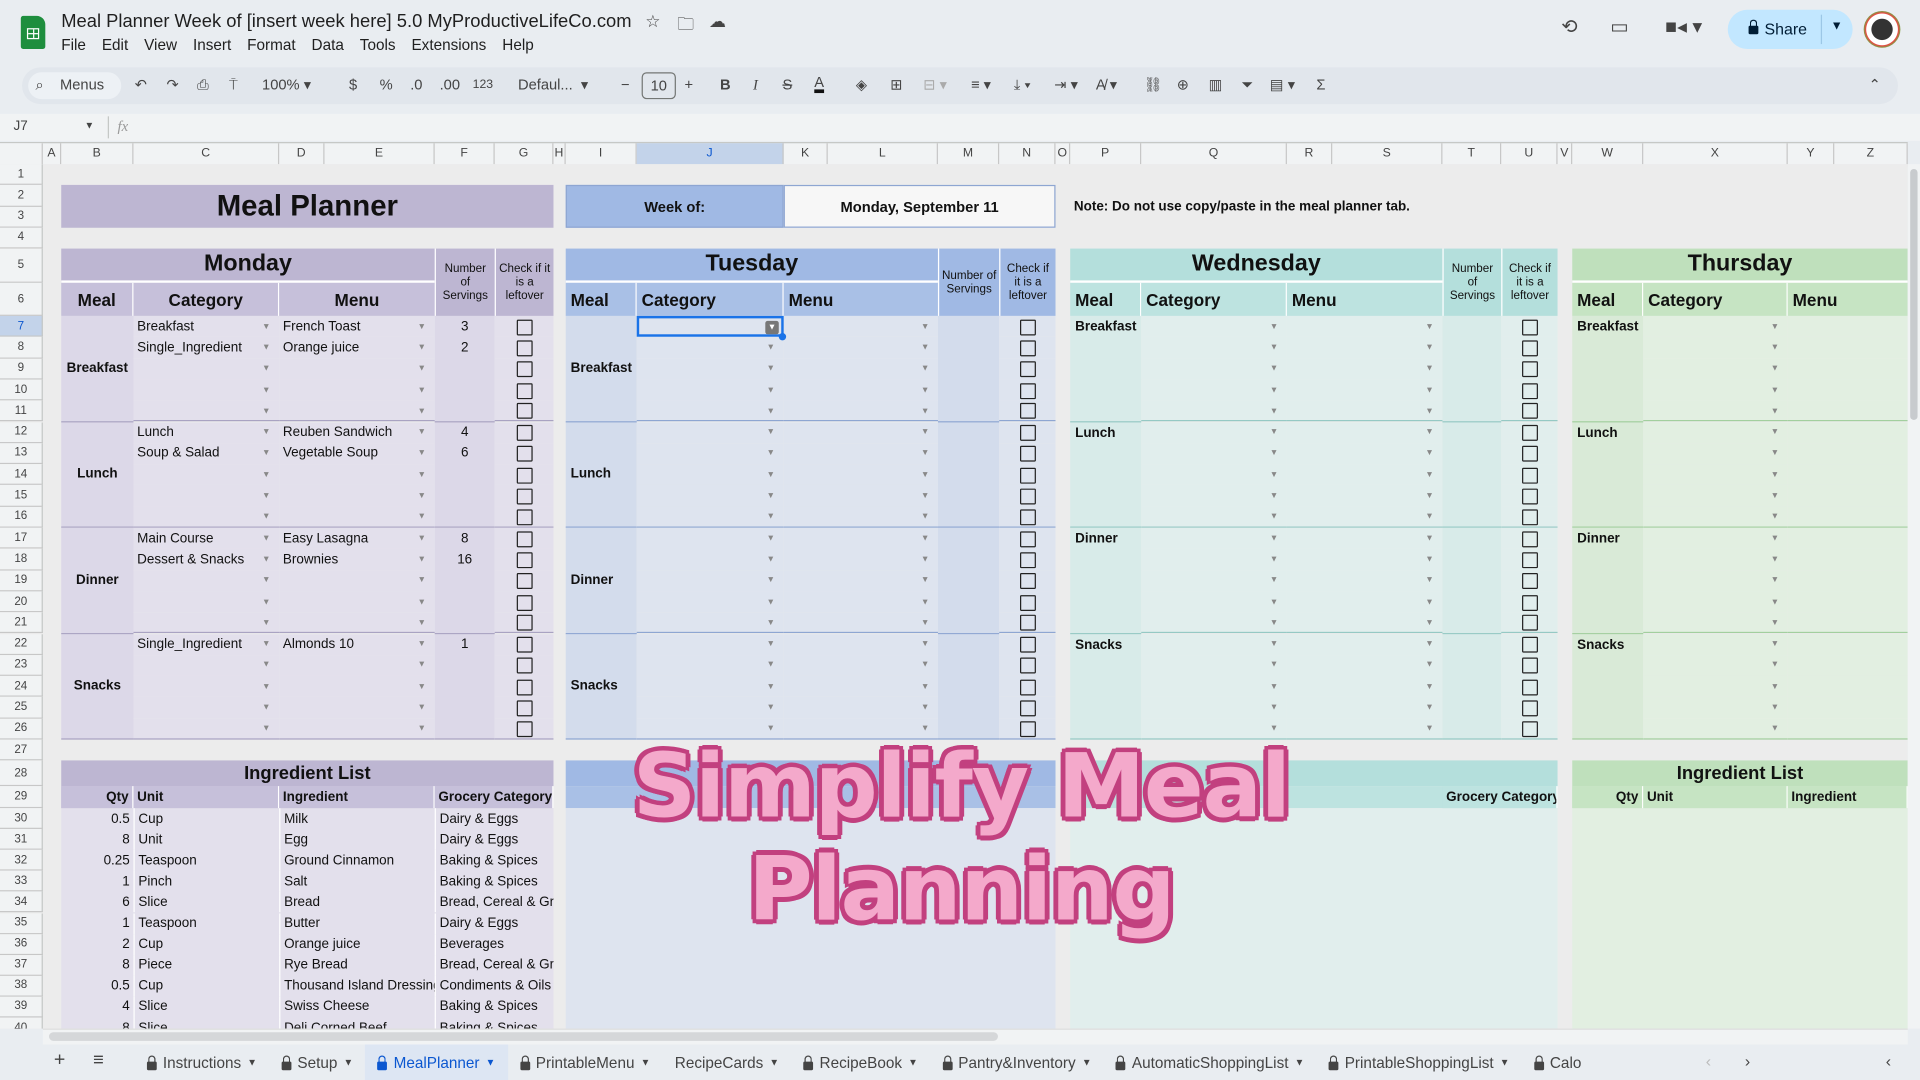 This screenshot has height=1080, width=1920. I want to click on comments-icon: ▭, so click(1619, 27).